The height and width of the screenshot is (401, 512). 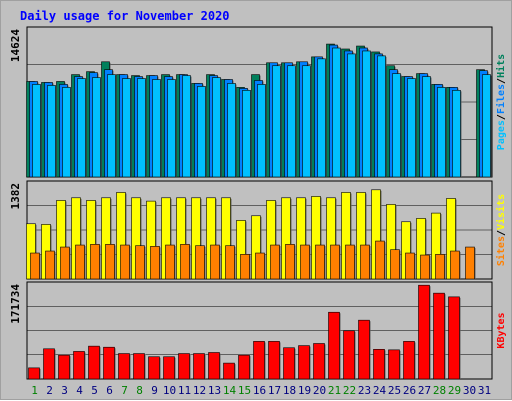 What do you see at coordinates (15, 304) in the screenshot?
I see `panel-3-max-label: 171734` at bounding box center [15, 304].